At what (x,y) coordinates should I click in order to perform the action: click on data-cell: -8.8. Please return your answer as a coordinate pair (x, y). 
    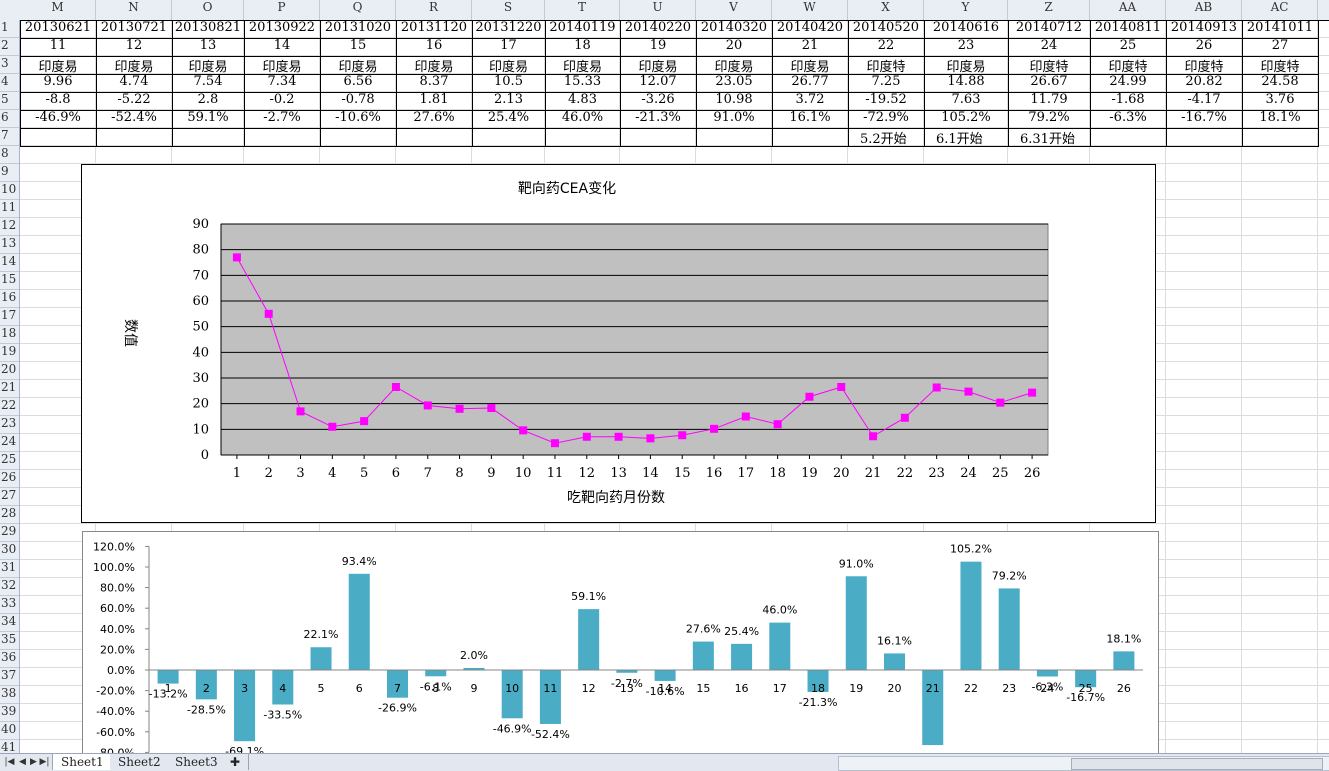
    Looking at the image, I should click on (58, 101).